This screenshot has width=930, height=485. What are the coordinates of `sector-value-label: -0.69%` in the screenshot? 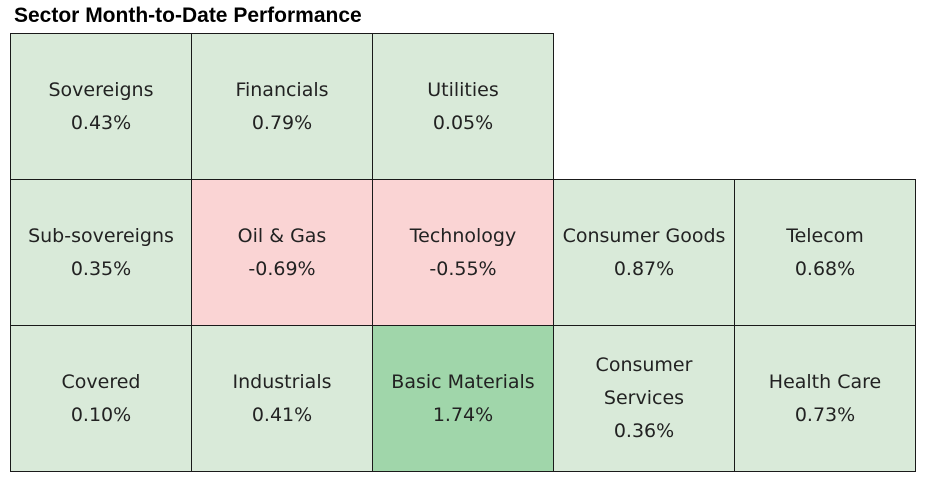 It's located at (282, 268).